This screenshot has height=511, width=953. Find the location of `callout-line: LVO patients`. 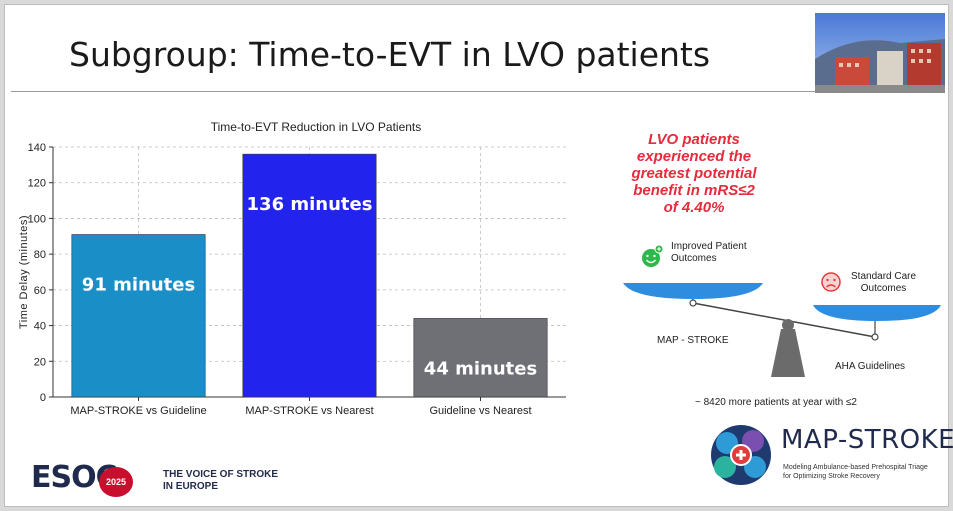

callout-line: LVO patients is located at coordinates (694, 139).